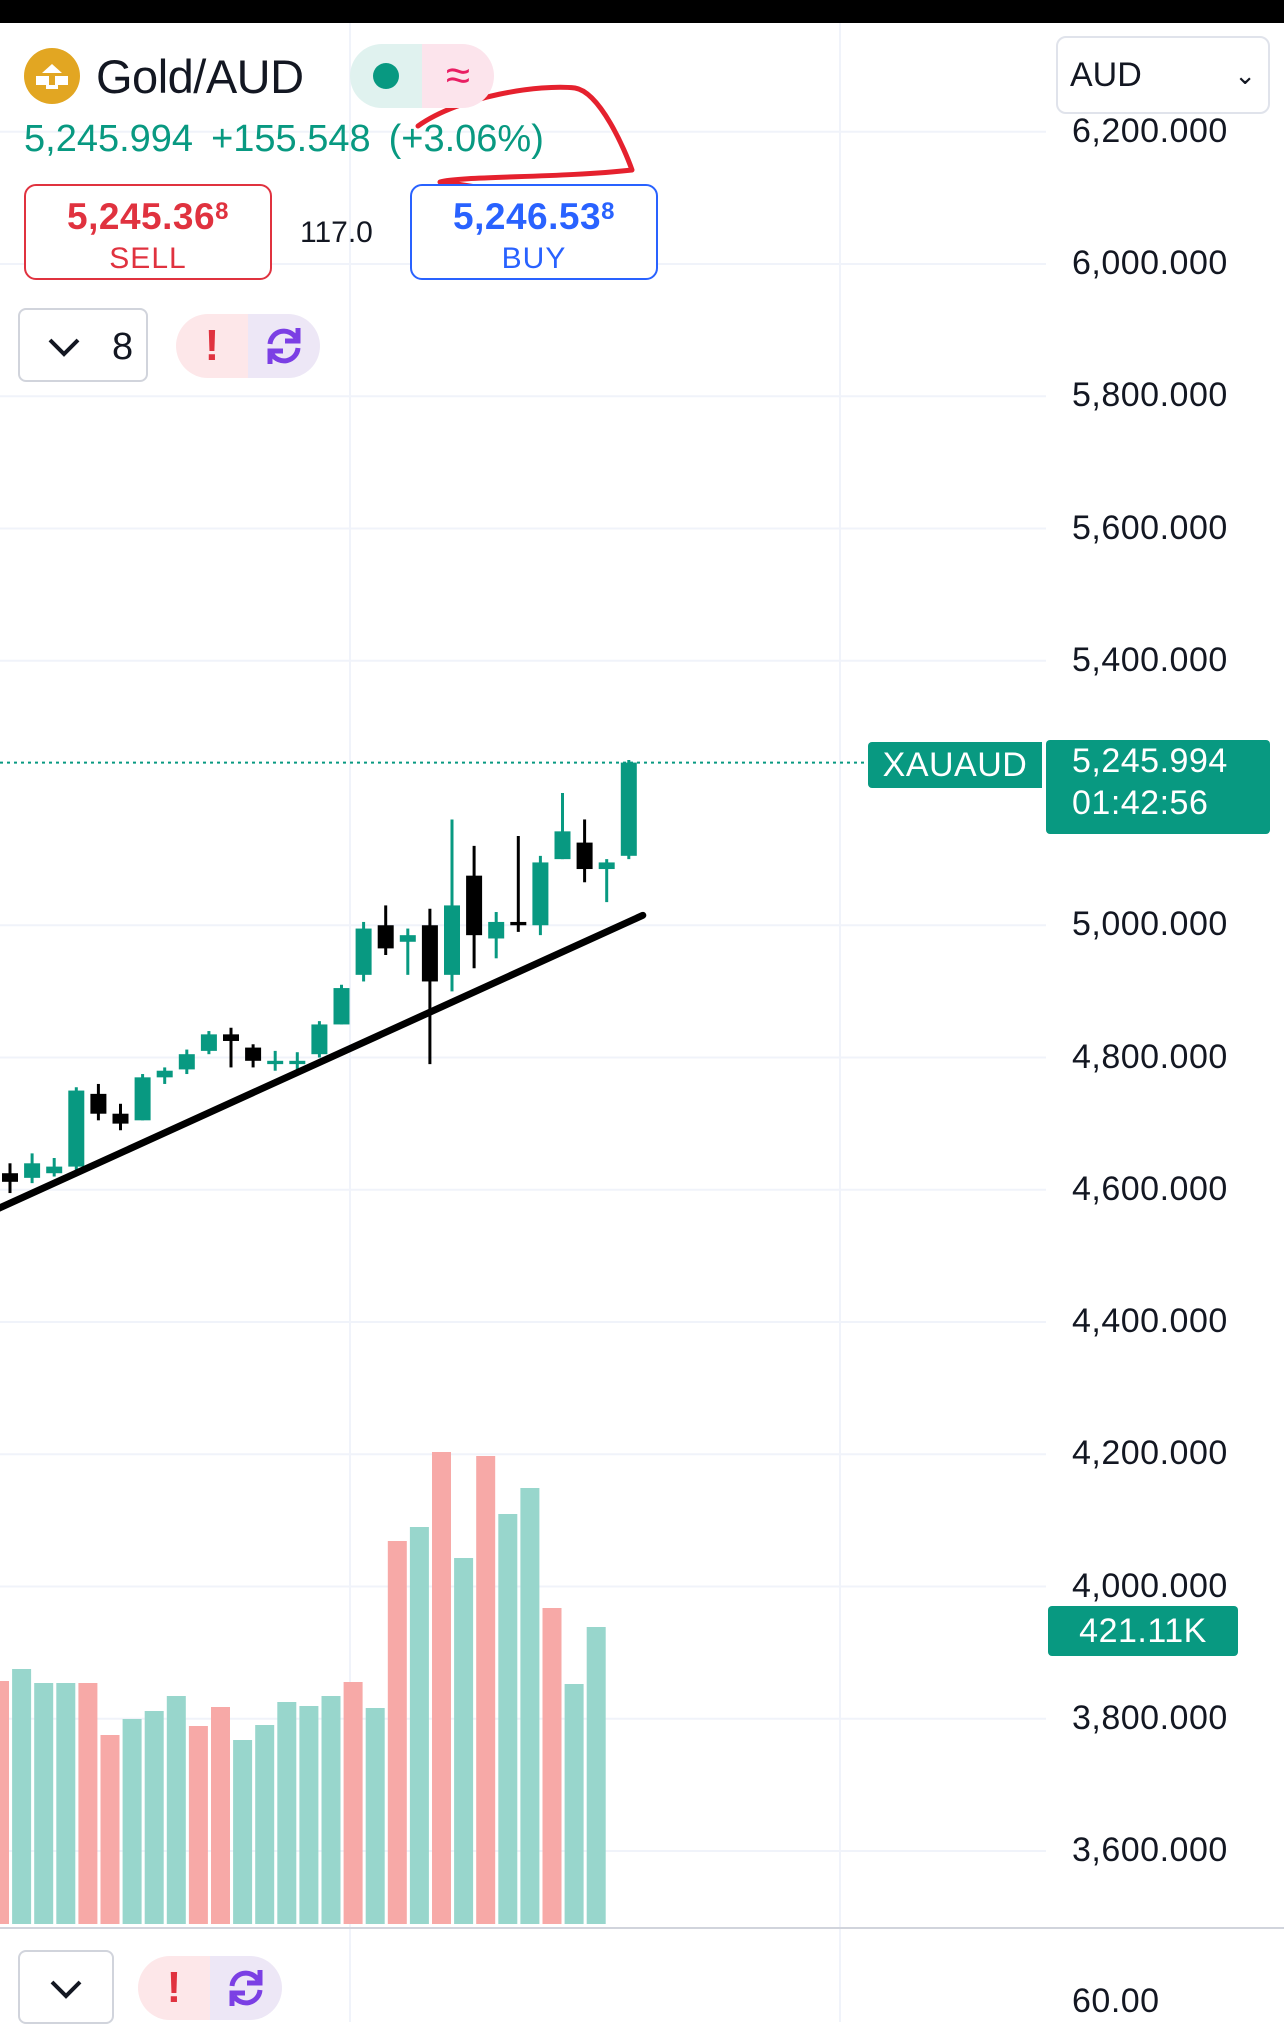 The height and width of the screenshot is (2024, 1284). What do you see at coordinates (1158, 787) in the screenshot?
I see `last-price-tag: 5,245.994 01:42:56` at bounding box center [1158, 787].